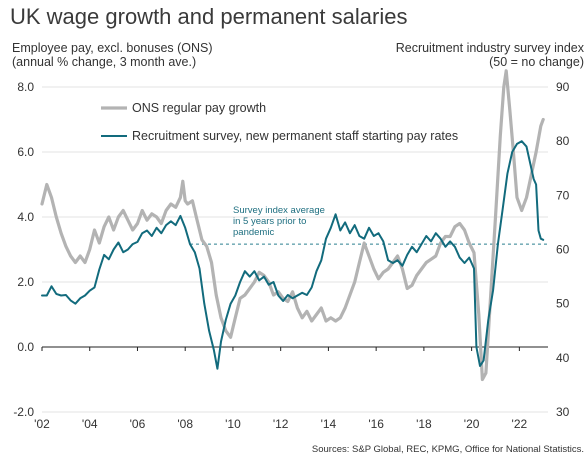 The width and height of the screenshot is (586, 465). I want to click on x-tick-label: '02, so click(42, 424).